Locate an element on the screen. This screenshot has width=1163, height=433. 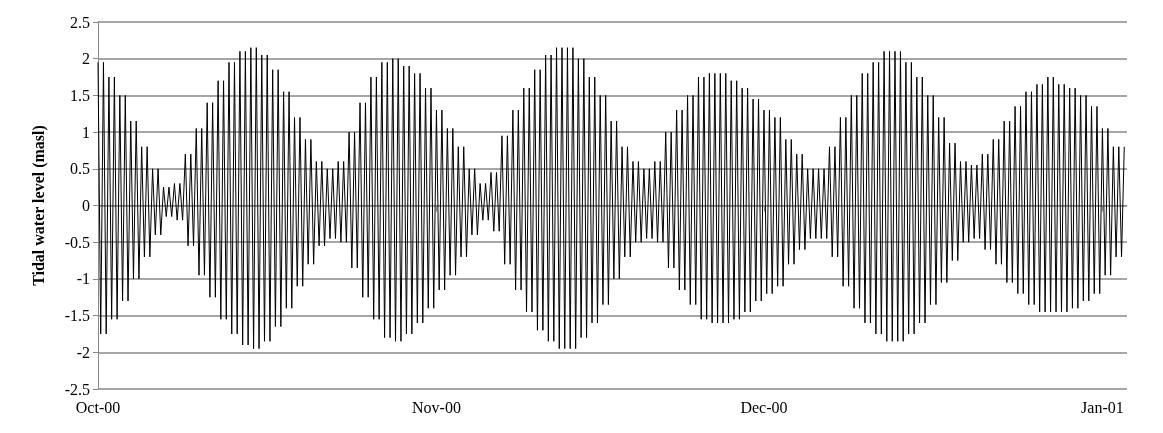
x-tick-label: Nov-00 is located at coordinates (436, 407).